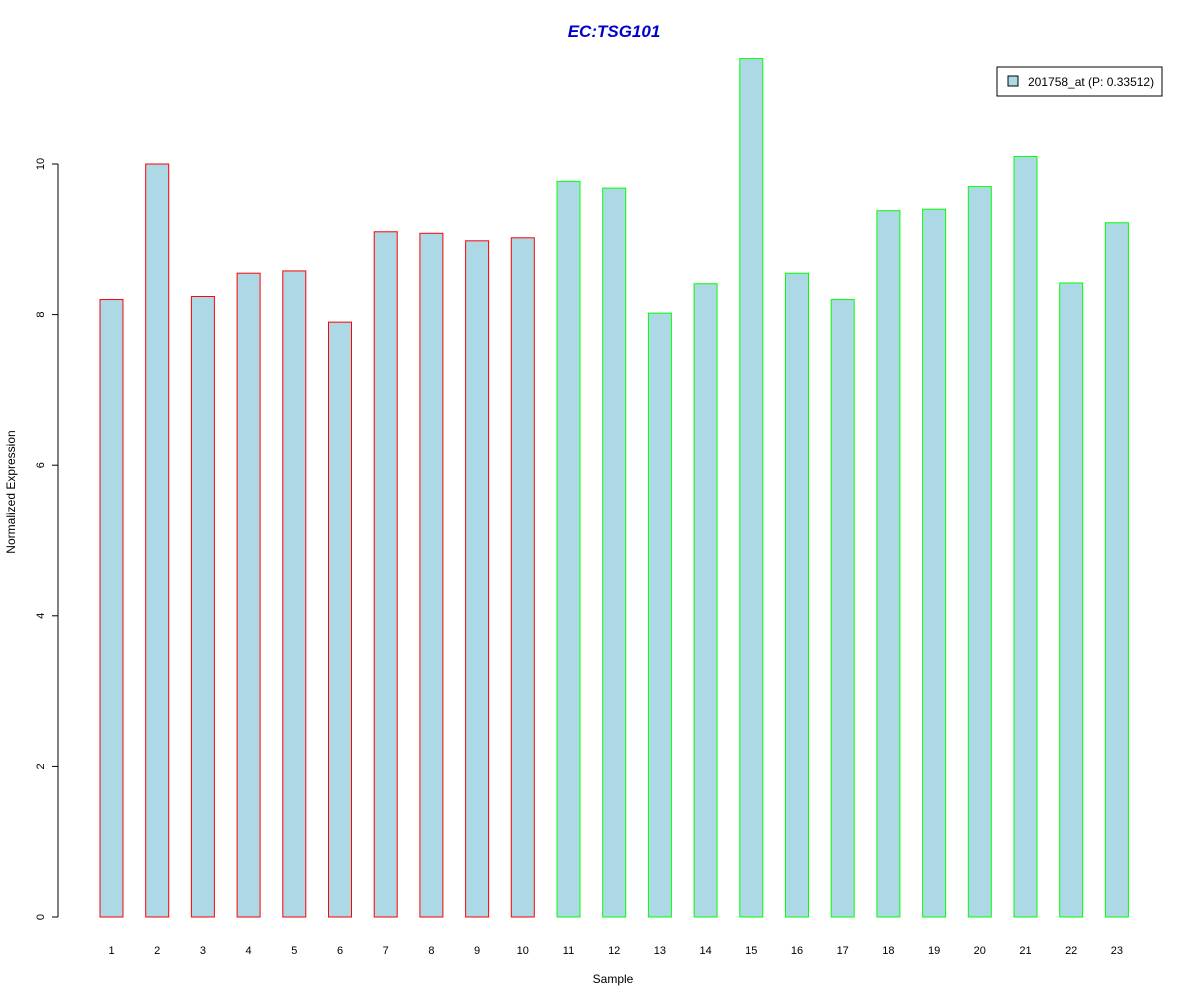 This screenshot has width=1200, height=1000. I want to click on x-tick-label: 15, so click(751, 951).